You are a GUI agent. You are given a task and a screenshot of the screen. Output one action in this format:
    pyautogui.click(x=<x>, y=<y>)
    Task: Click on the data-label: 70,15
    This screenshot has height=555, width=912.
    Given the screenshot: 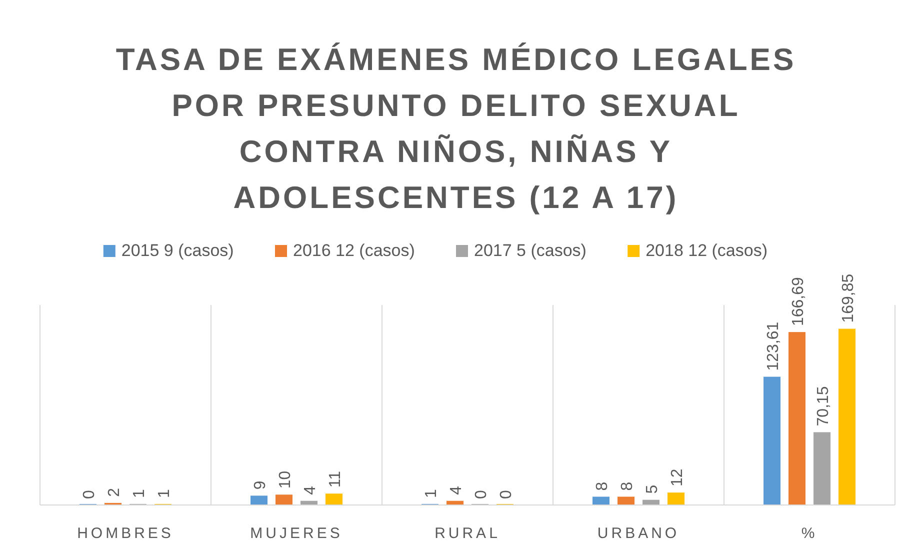 What is the action you would take?
    pyautogui.click(x=823, y=406)
    